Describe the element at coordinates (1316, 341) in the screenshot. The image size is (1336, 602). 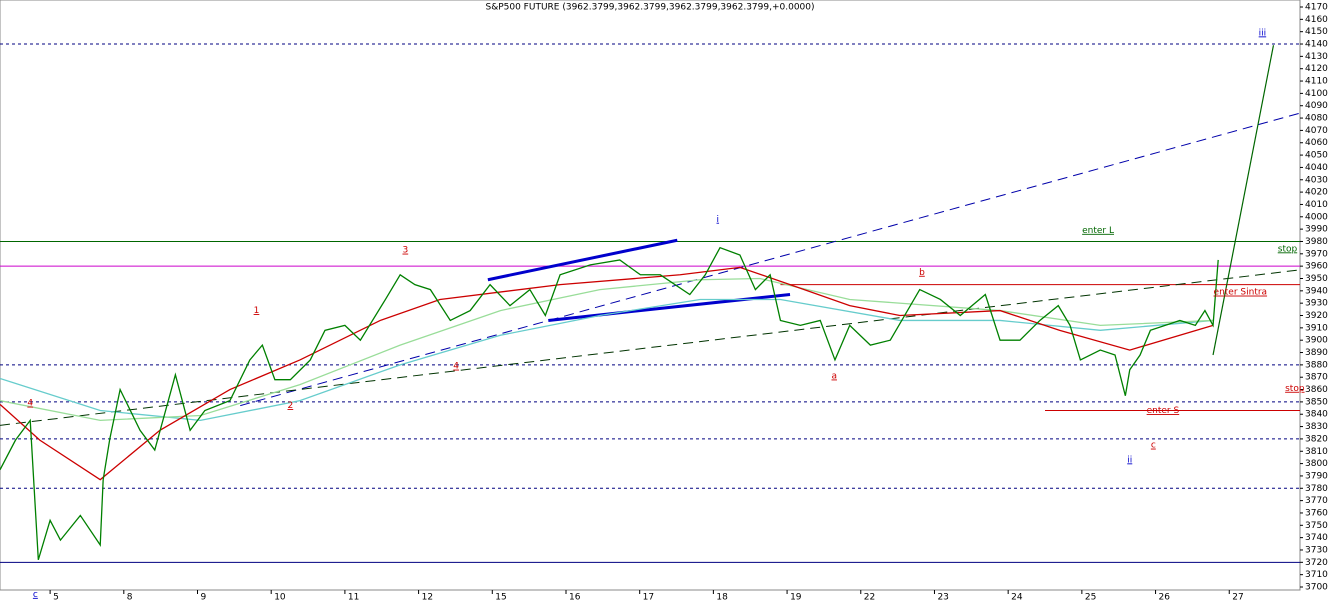
I see `y-tick-label: 3900` at that location.